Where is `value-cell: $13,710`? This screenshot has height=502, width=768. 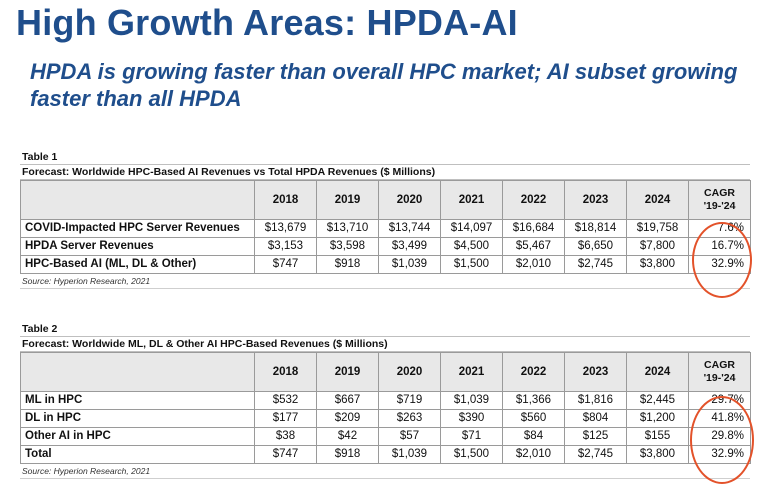
value-cell: $13,710 is located at coordinates (347, 228).